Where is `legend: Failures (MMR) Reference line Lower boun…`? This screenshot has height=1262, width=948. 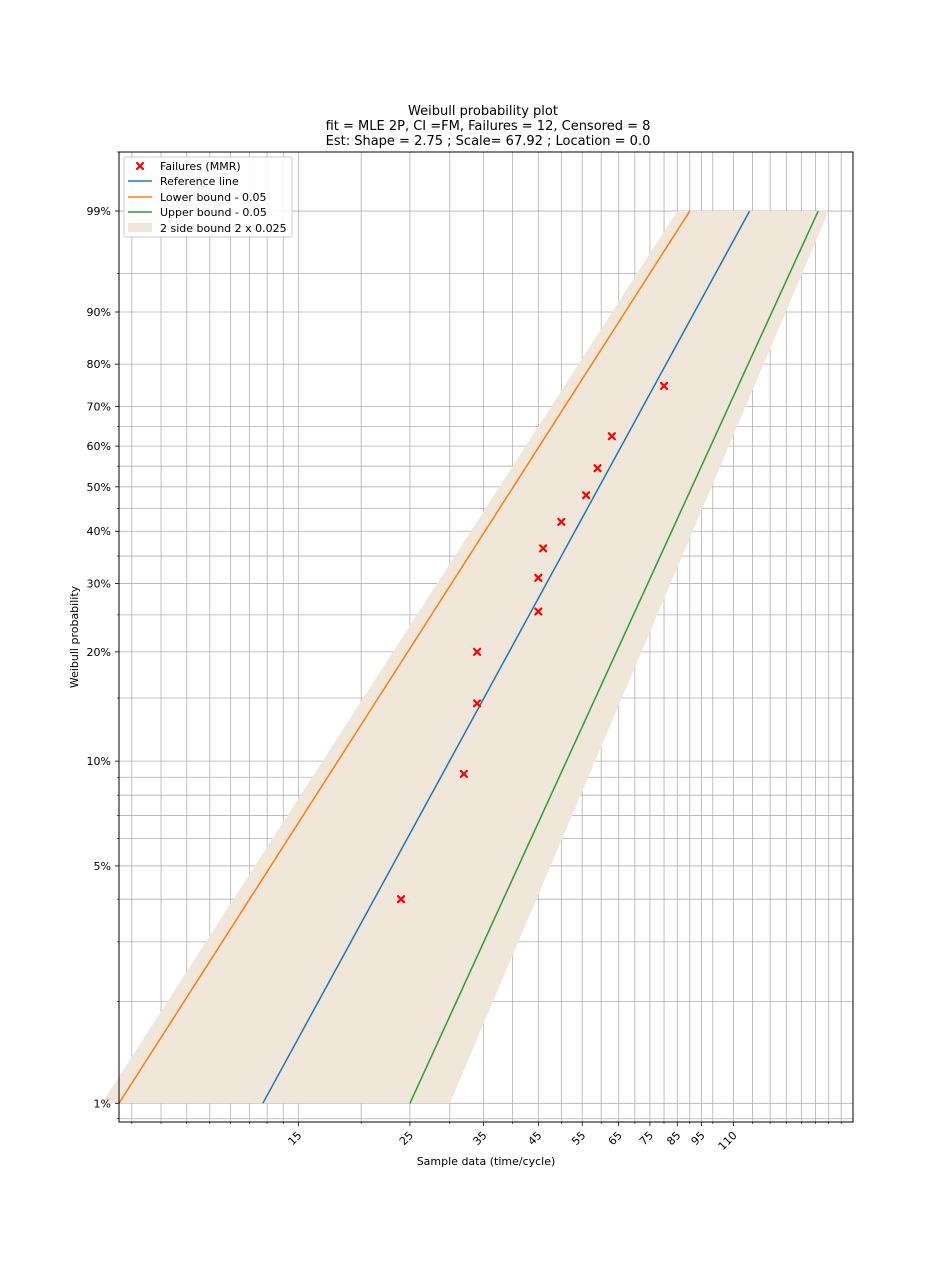 legend: Failures (MMR) Reference line Lower boun… is located at coordinates (208, 197).